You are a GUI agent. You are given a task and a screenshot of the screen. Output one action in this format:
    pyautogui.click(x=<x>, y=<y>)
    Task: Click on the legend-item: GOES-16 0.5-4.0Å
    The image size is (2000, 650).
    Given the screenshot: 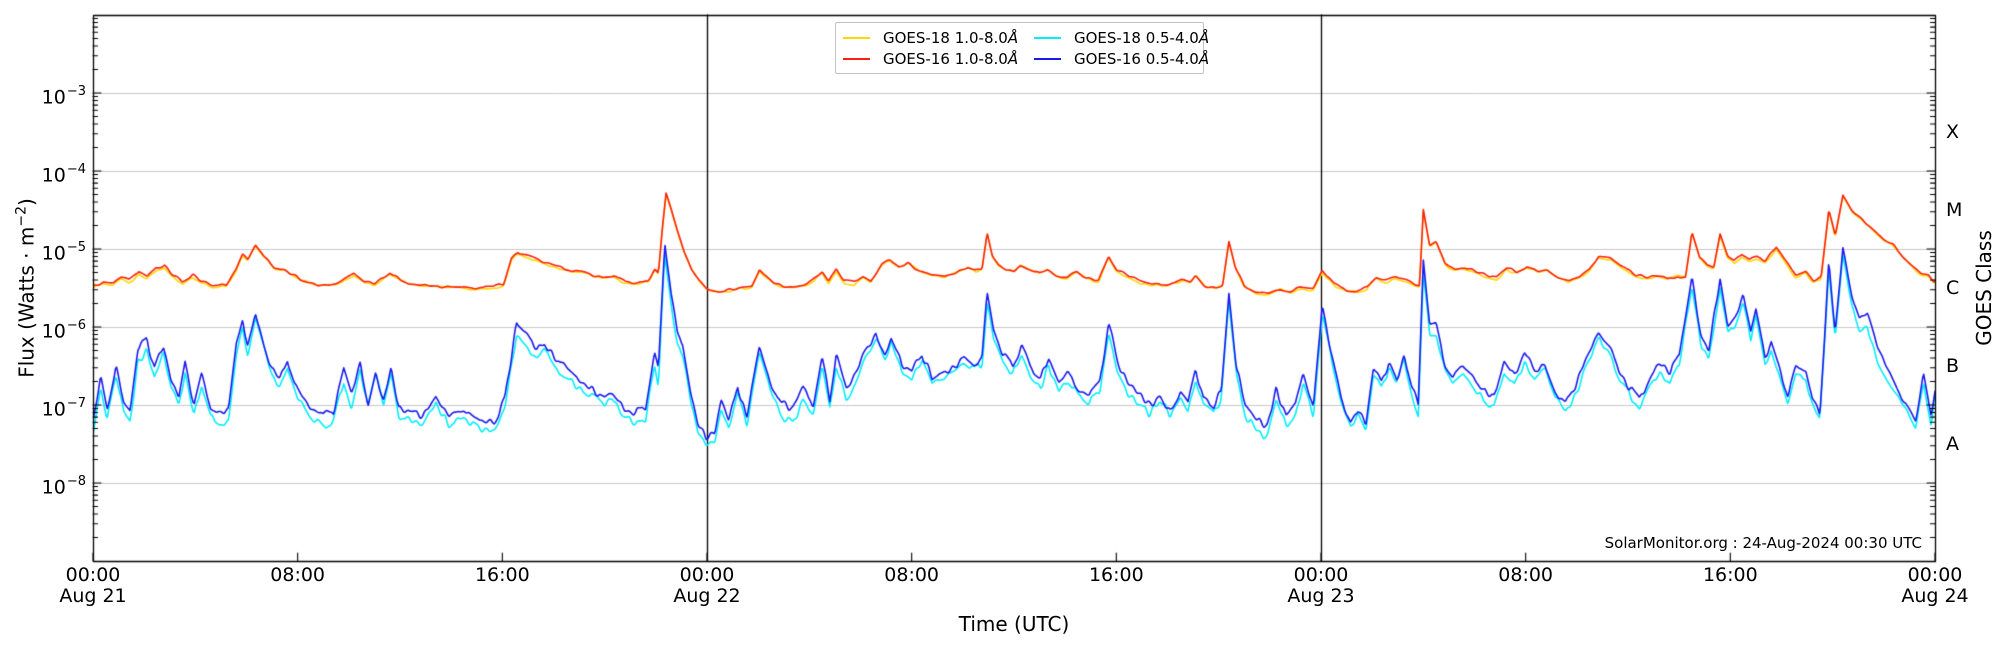 What is the action you would take?
    pyautogui.click(x=1022, y=59)
    